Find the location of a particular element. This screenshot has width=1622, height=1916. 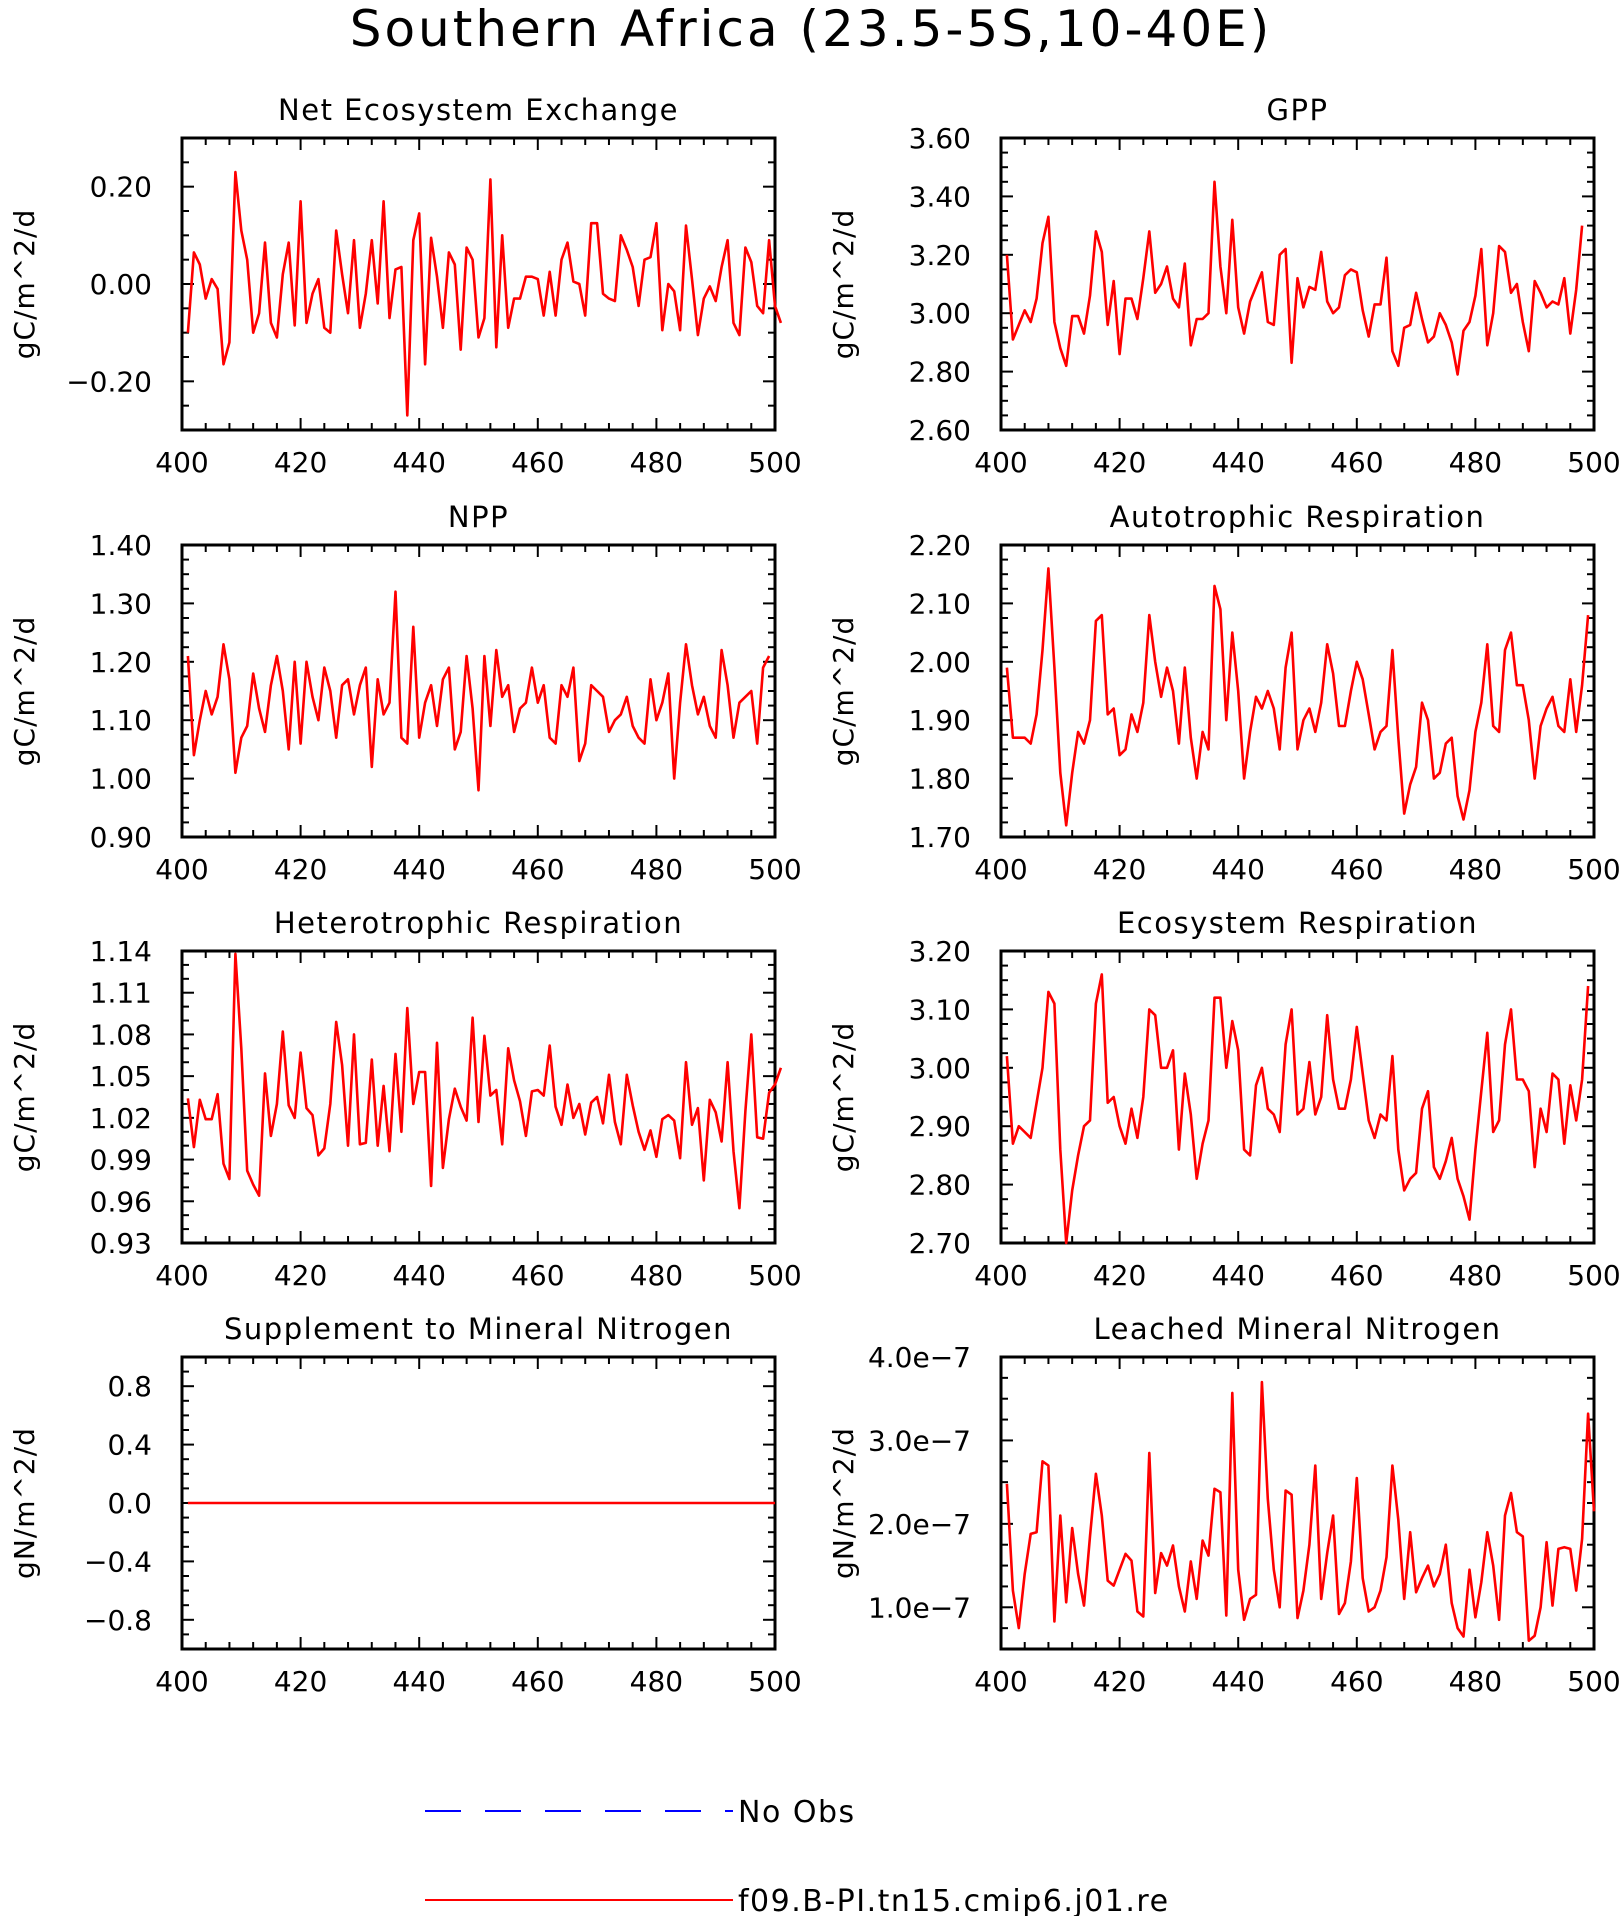

y-tick-label: 1.80 is located at coordinates (940, 779).